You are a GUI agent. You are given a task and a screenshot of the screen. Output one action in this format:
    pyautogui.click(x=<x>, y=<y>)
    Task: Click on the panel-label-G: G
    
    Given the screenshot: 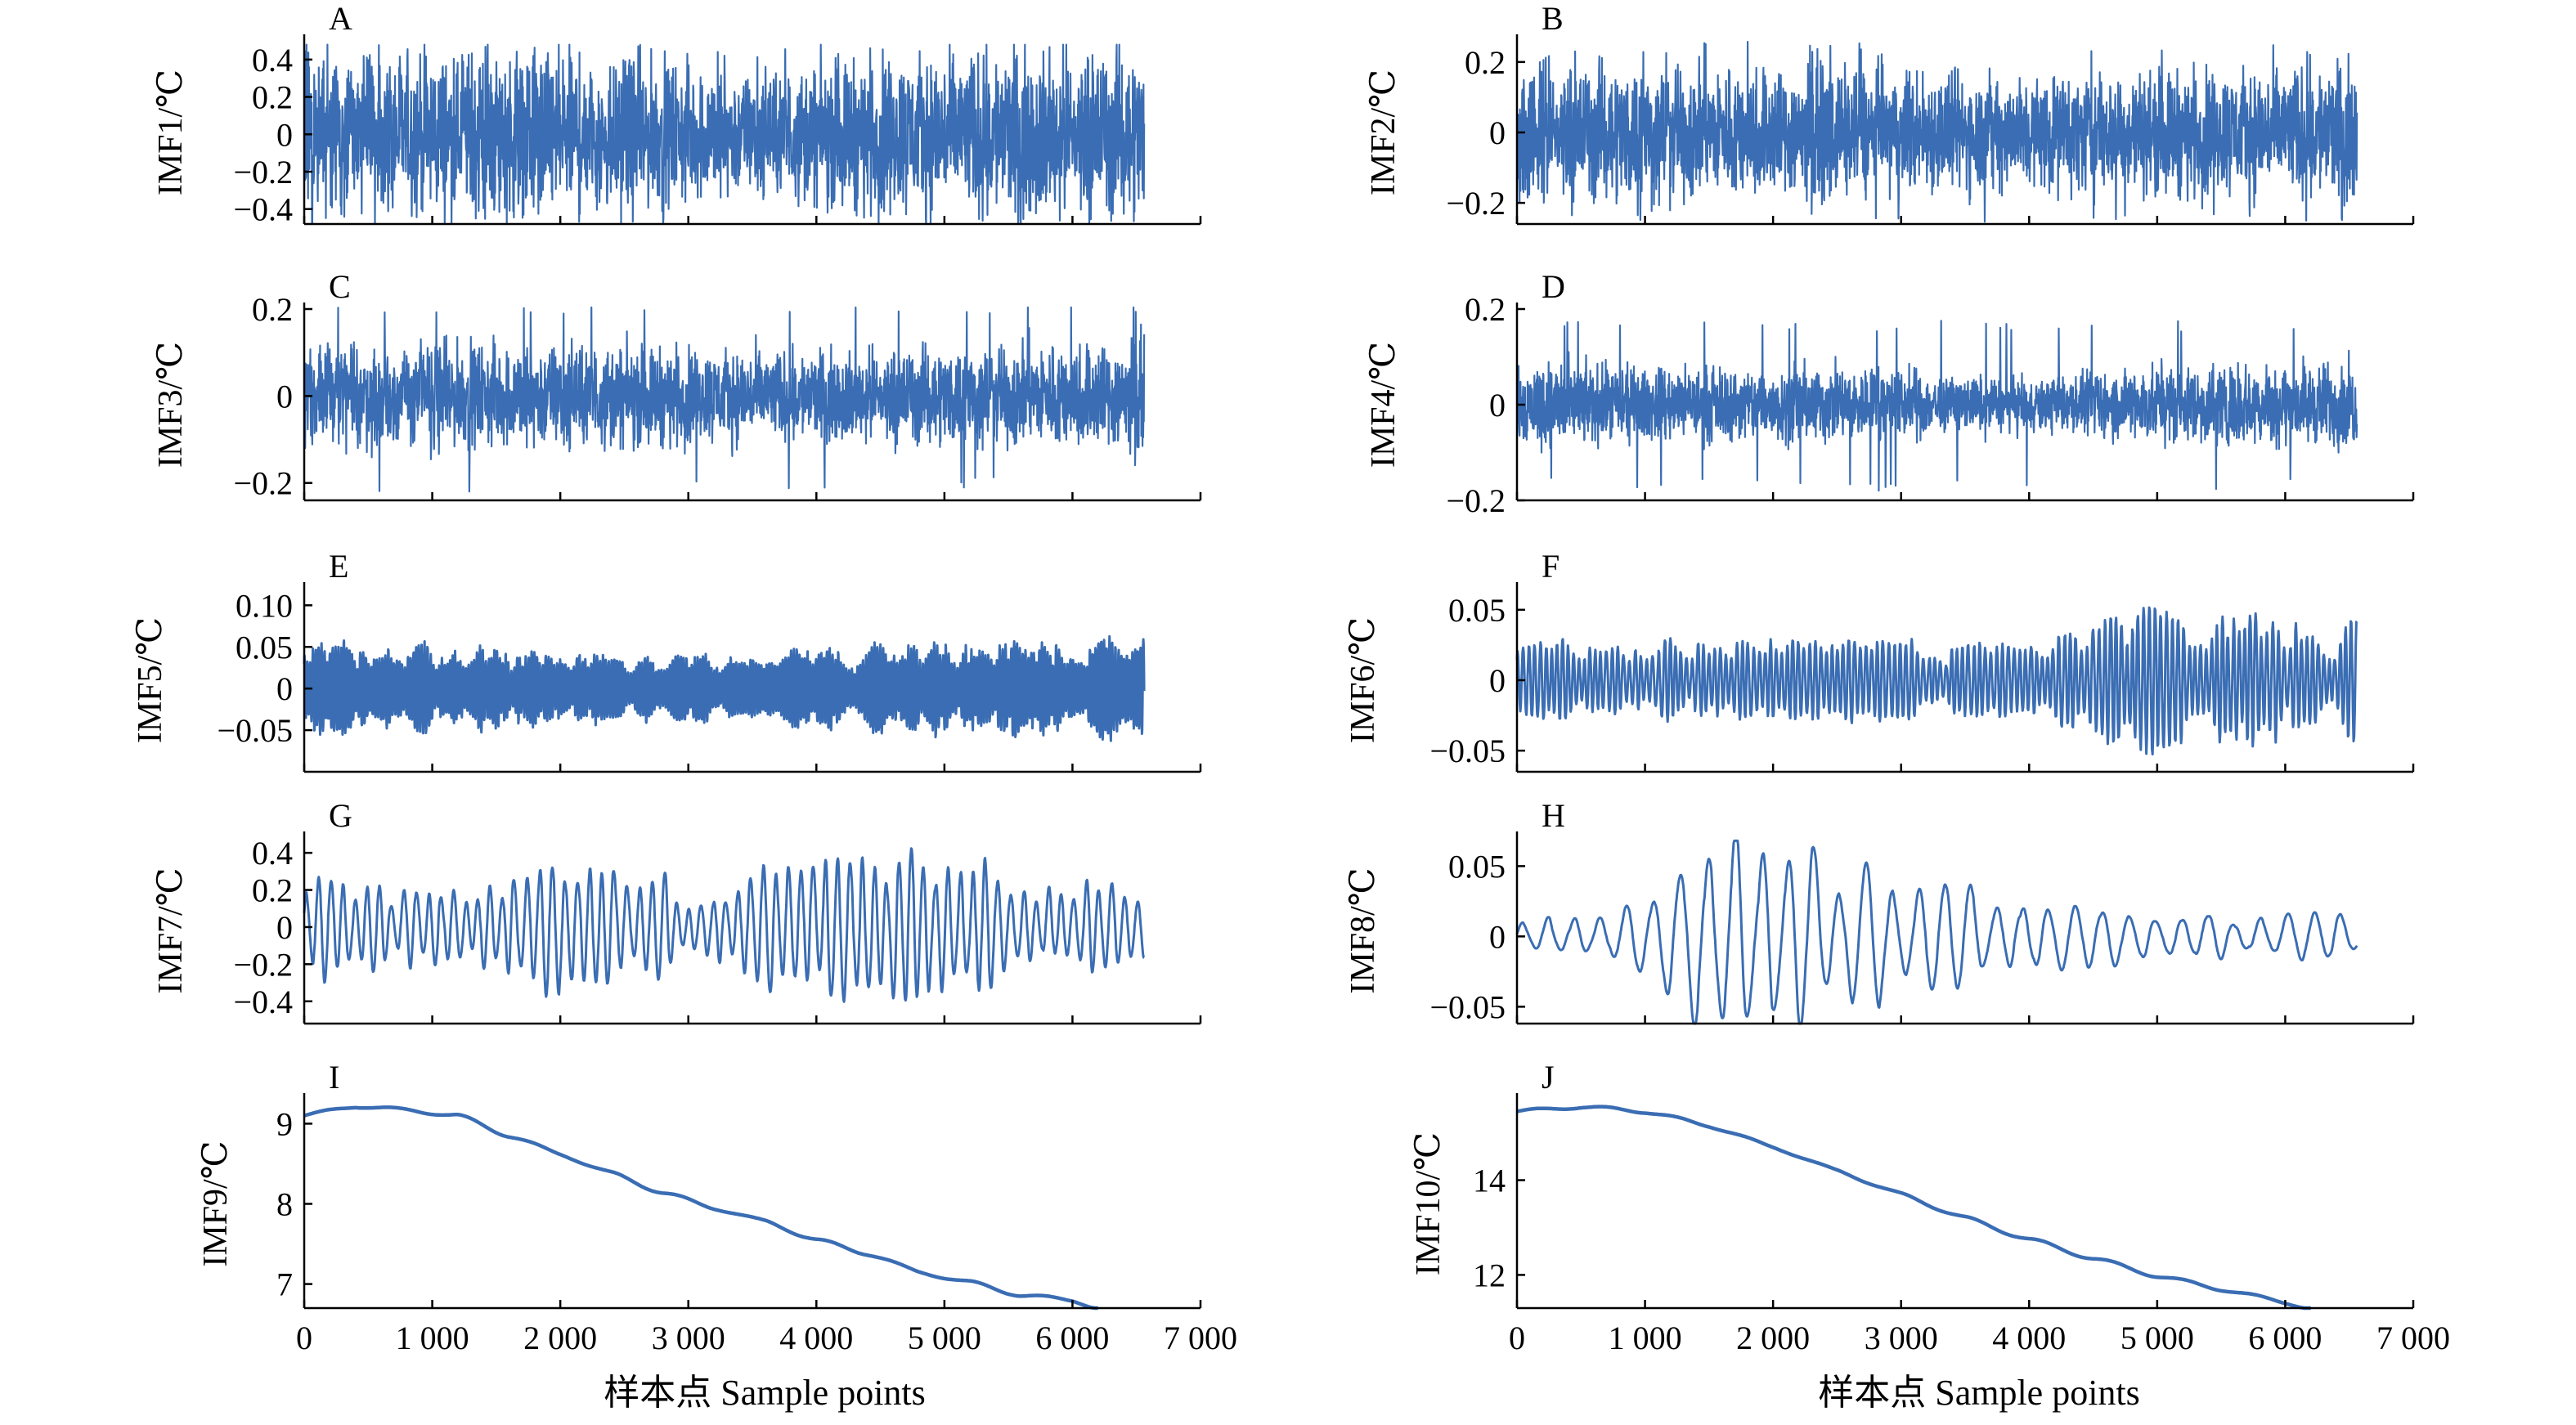 What is the action you would take?
    pyautogui.click(x=340, y=815)
    